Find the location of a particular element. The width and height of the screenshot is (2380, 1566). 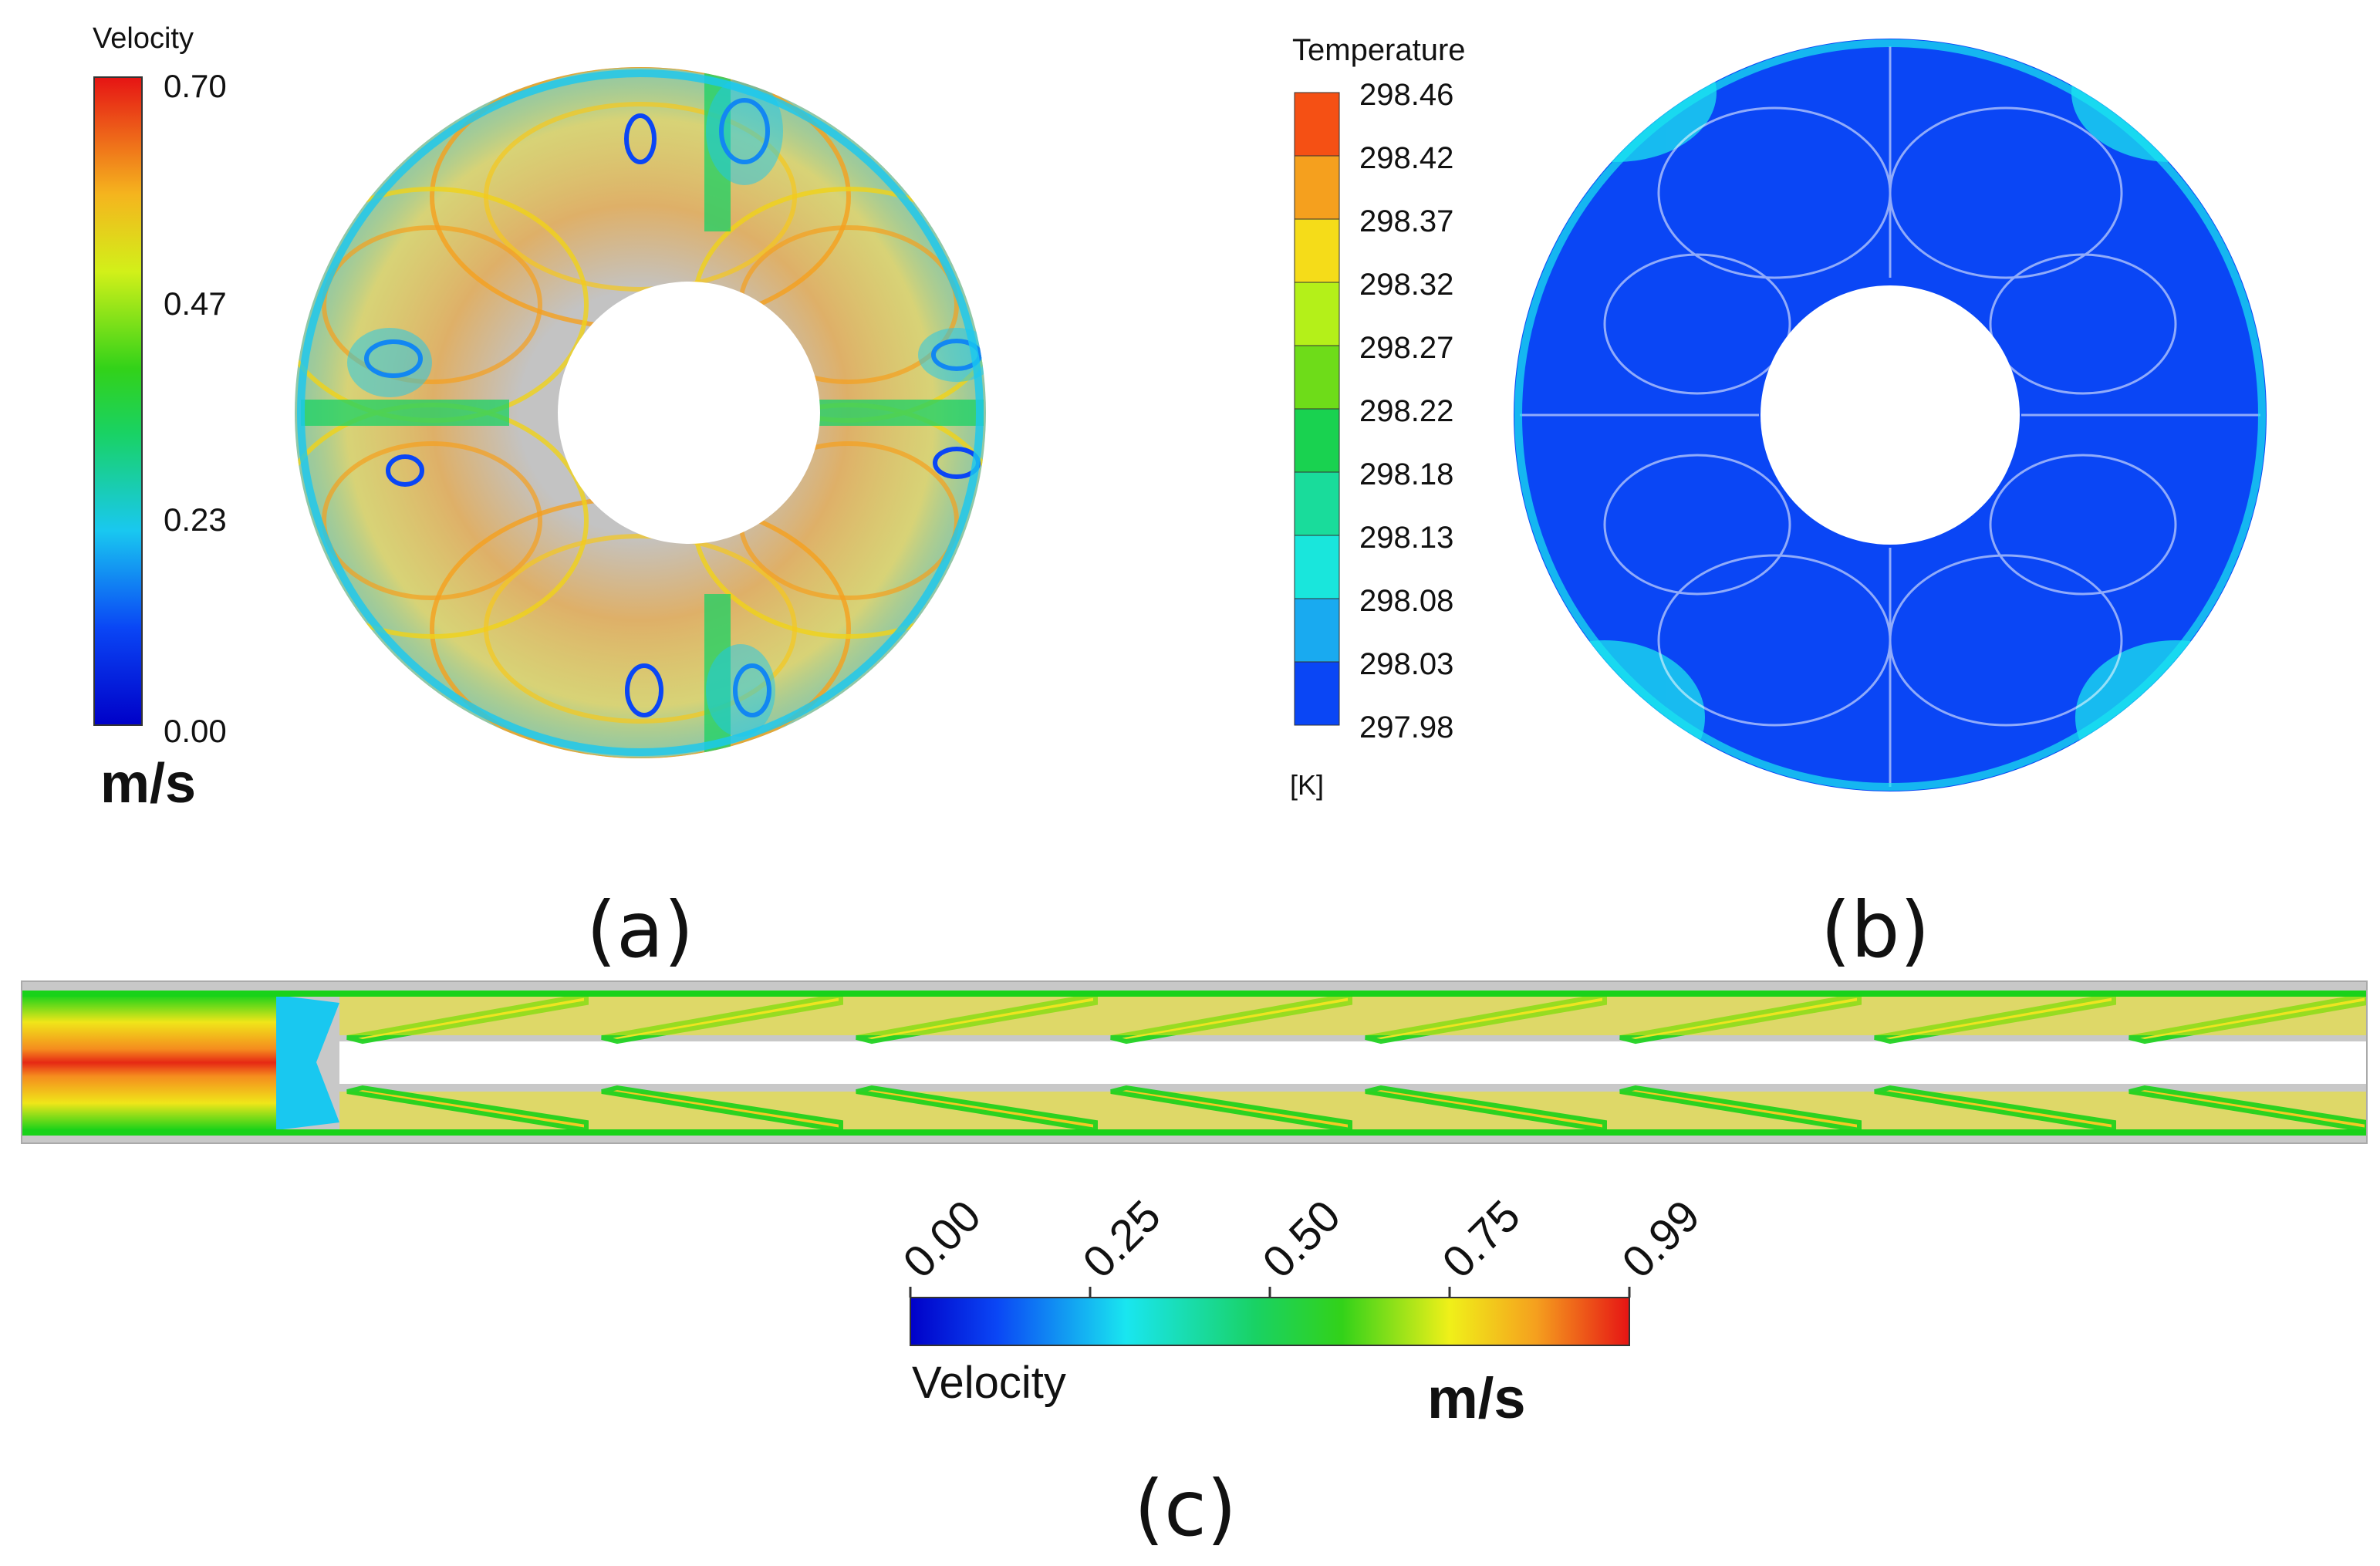

tube-streamline-field-c is located at coordinates (1194, 1062).